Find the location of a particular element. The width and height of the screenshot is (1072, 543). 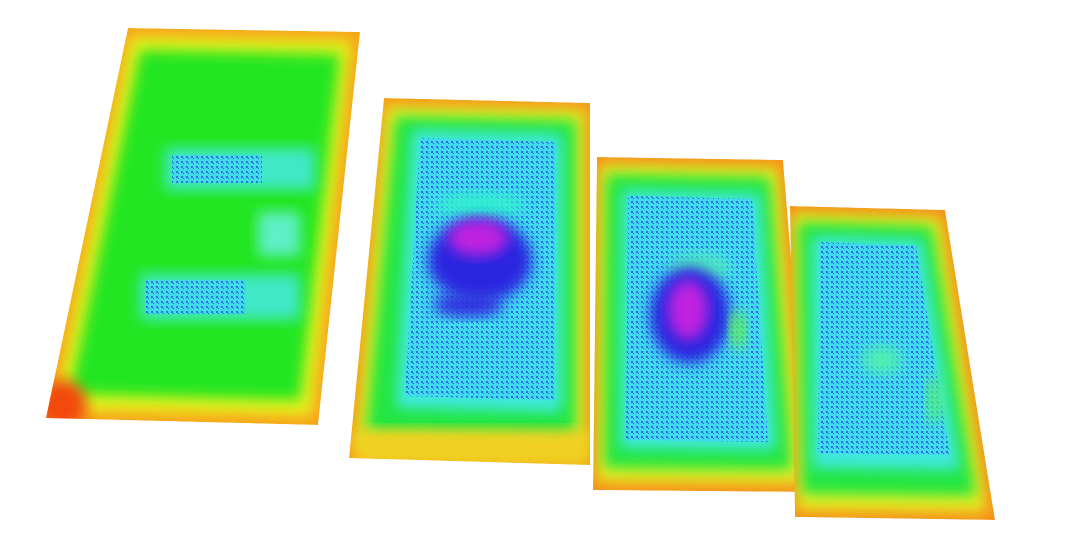

hot-spot is located at coordinates (66, 402).